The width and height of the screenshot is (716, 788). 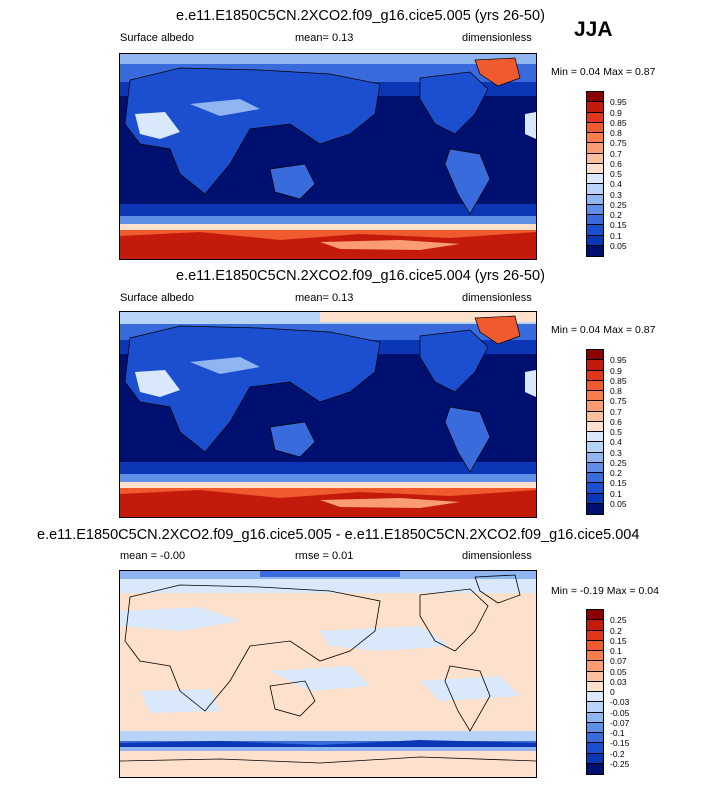 What do you see at coordinates (617, 733) in the screenshot?
I see `colorbar-tick-label: -0.1` at bounding box center [617, 733].